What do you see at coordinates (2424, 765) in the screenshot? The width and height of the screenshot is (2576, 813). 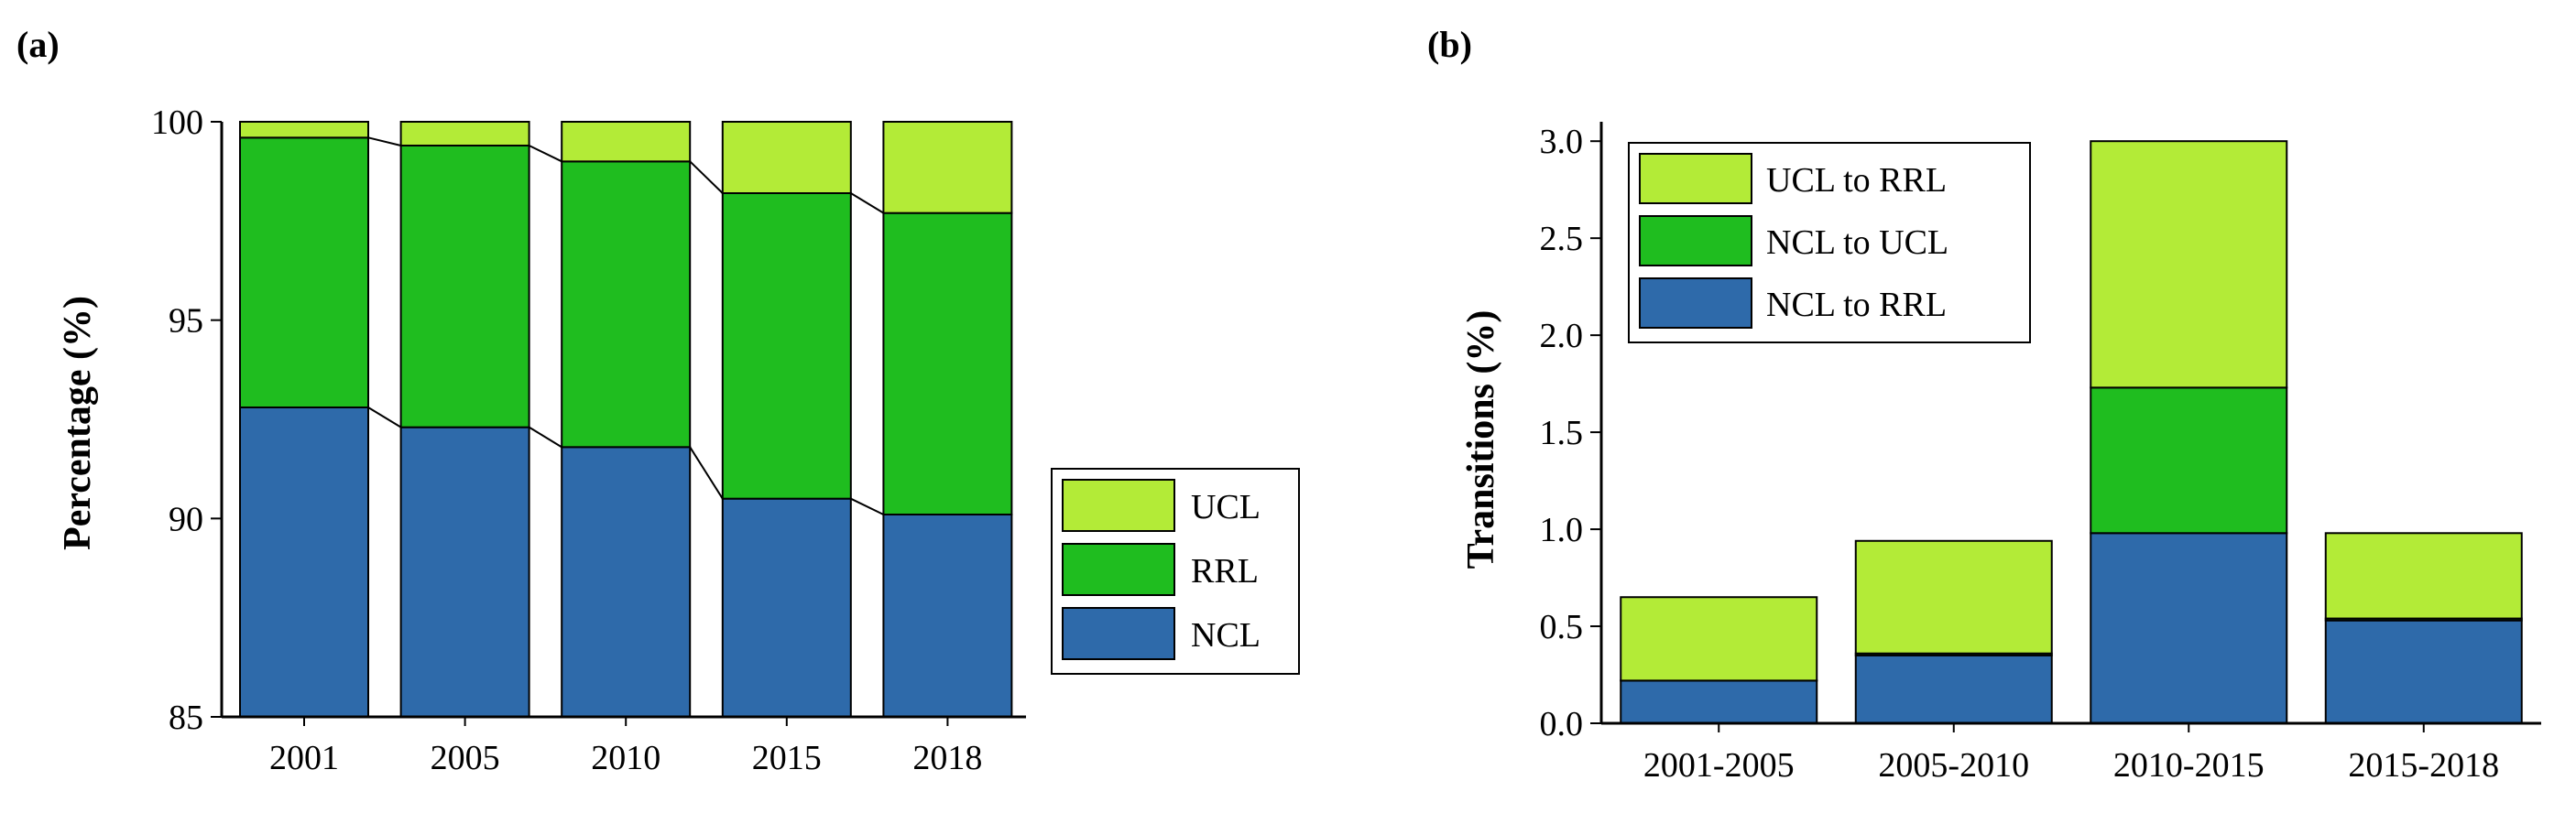 I see `x-tick-label: 2015-2018` at bounding box center [2424, 765].